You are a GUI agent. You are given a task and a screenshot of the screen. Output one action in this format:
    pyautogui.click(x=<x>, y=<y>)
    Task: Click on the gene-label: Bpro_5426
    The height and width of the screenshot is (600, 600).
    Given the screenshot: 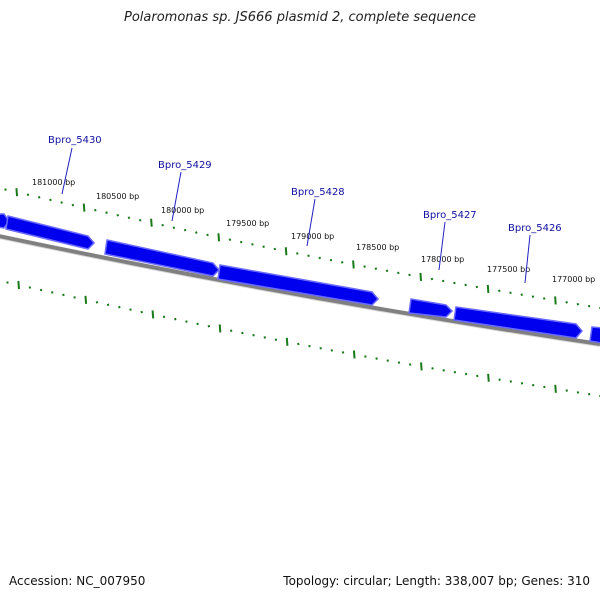 What is the action you would take?
    pyautogui.click(x=535, y=228)
    